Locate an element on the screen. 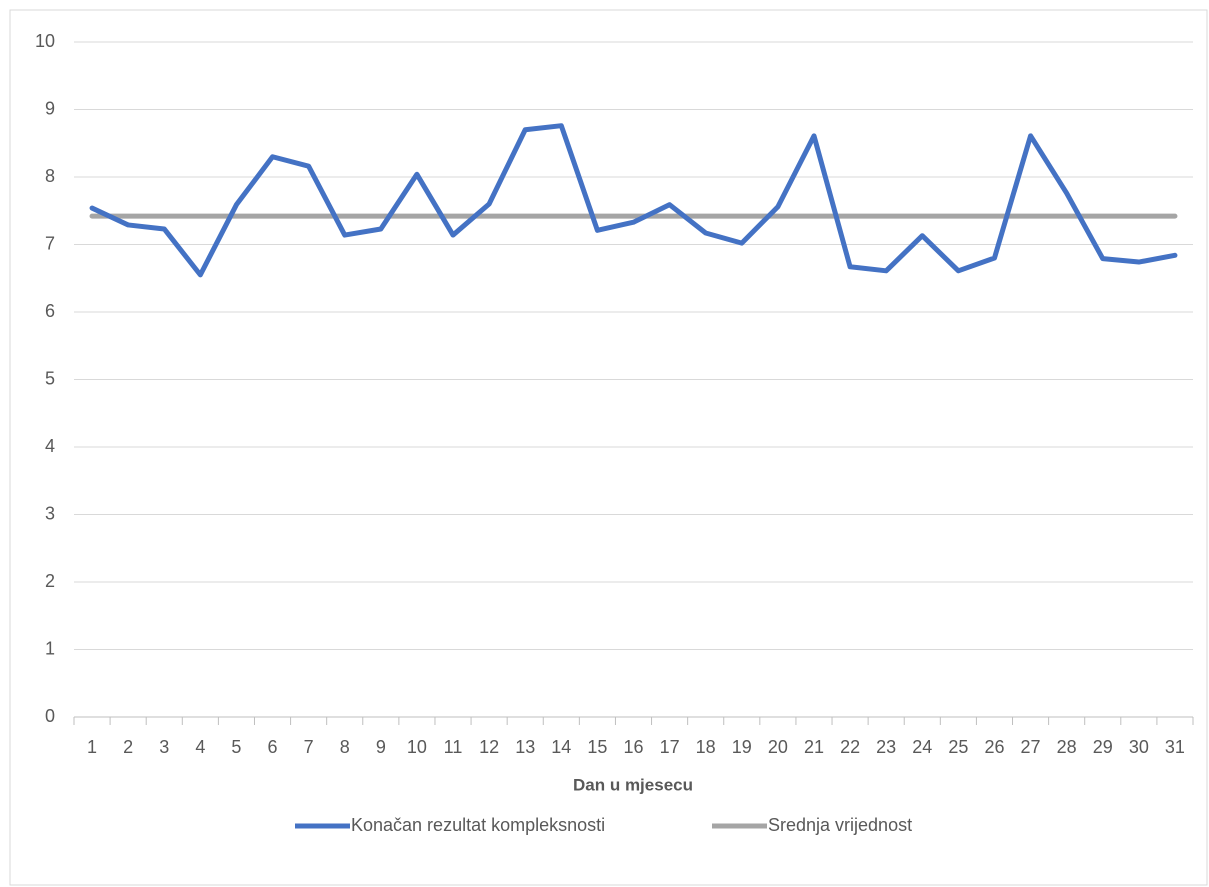 The width and height of the screenshot is (1209, 887). x-tick-label: 2 is located at coordinates (128, 747).